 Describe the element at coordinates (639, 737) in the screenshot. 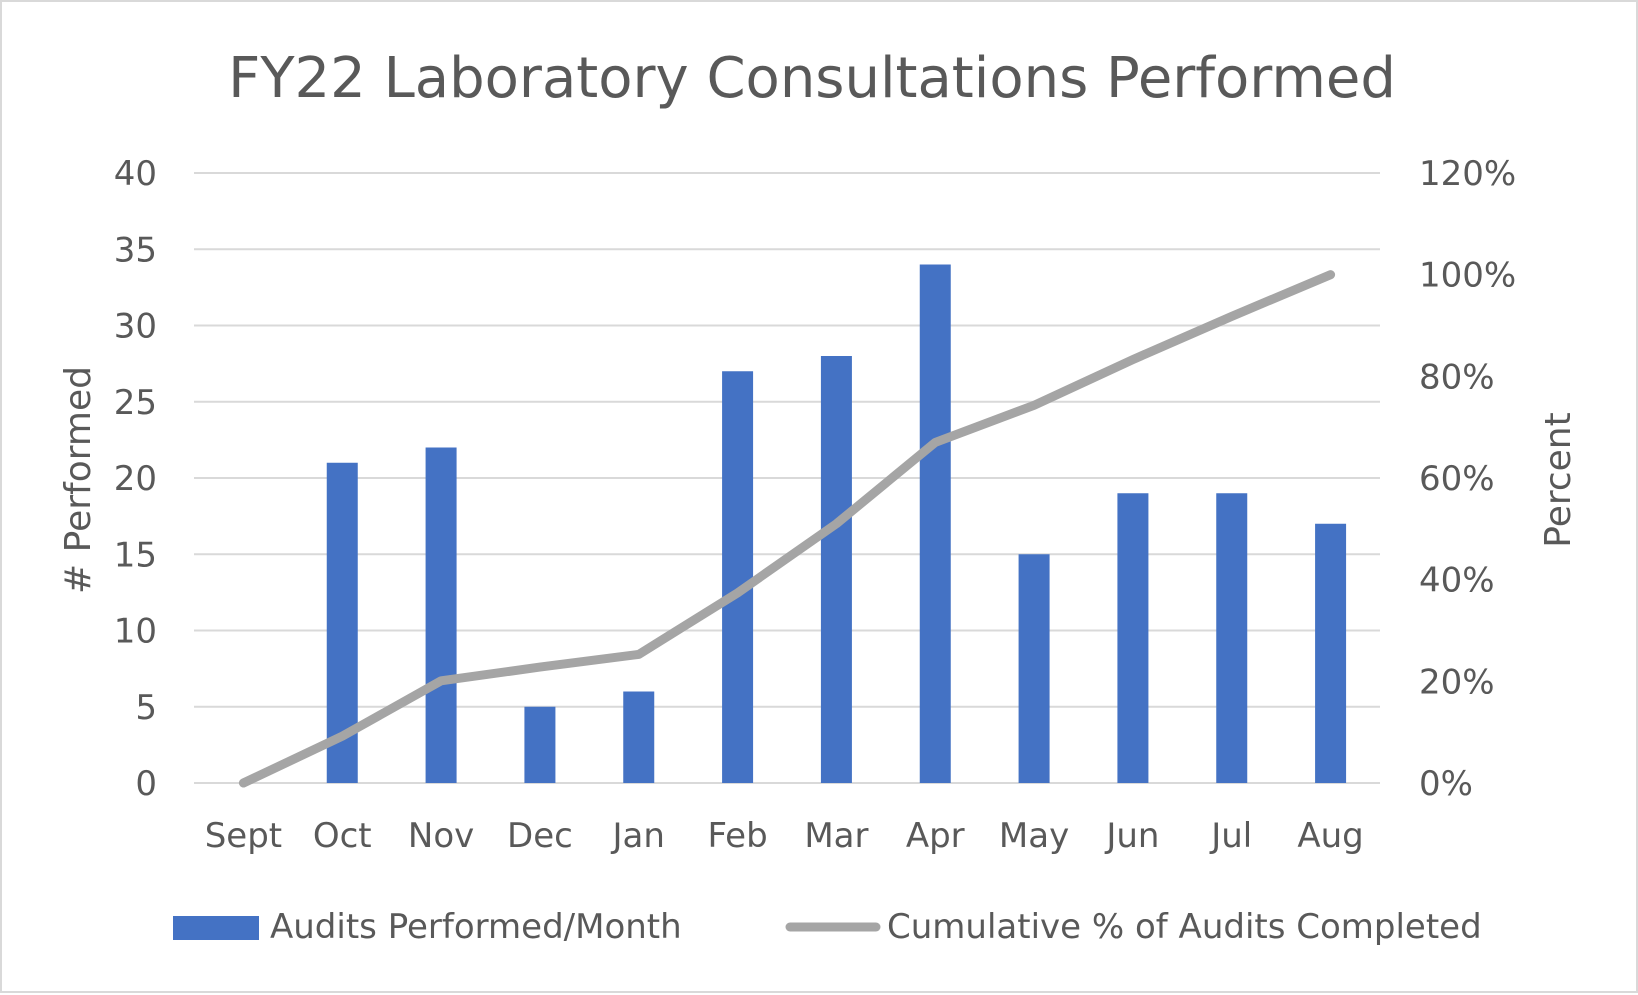

I see `bar-jan` at that location.